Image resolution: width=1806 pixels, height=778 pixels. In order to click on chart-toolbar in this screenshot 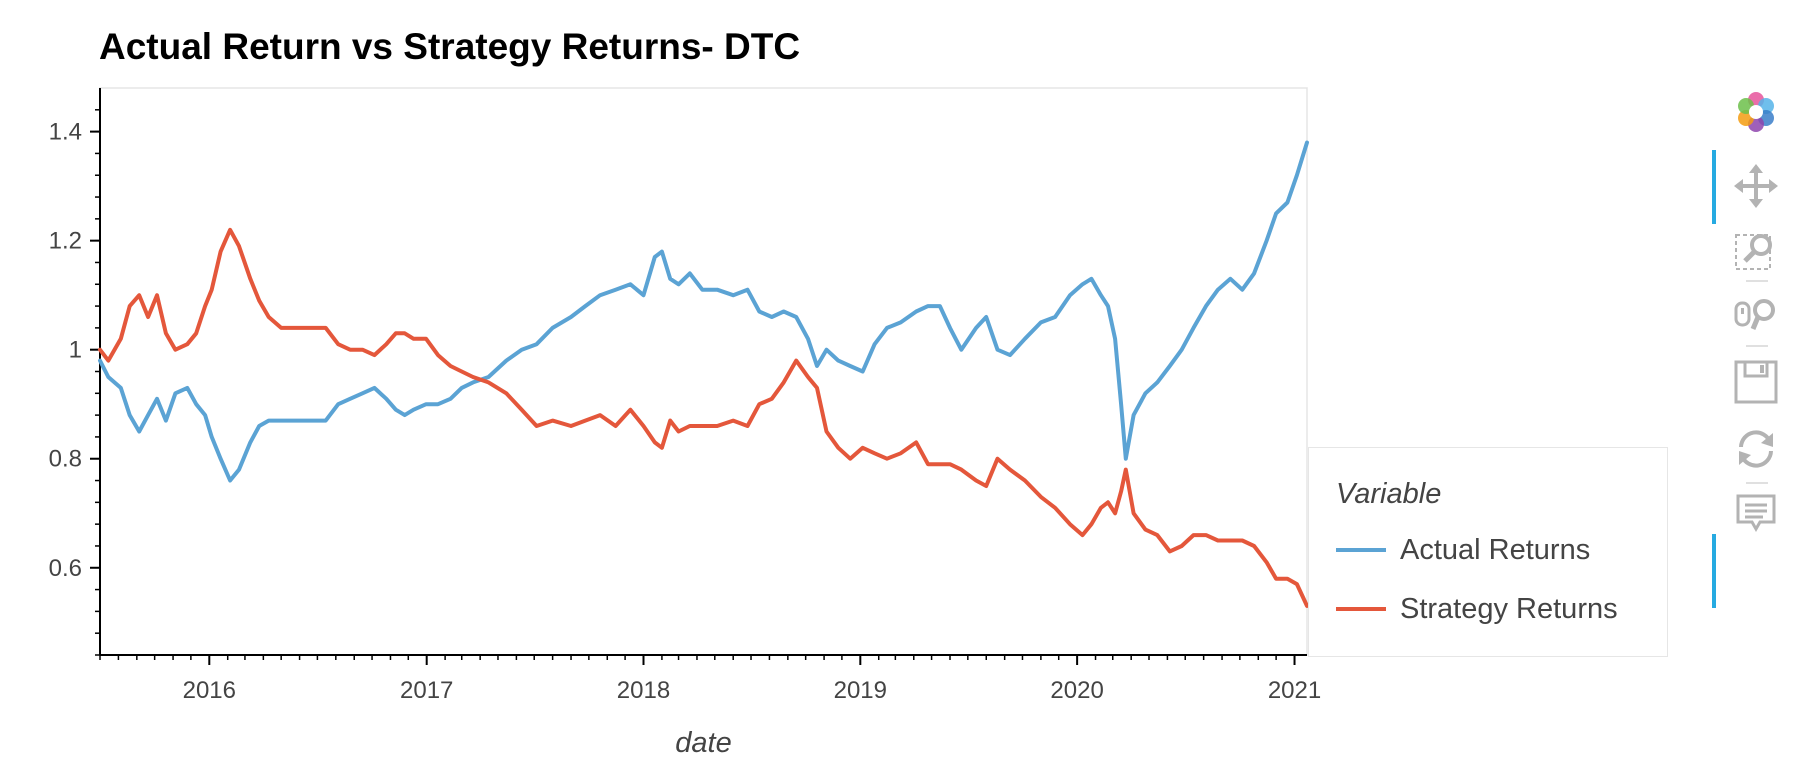, I will do `click(1752, 360)`.